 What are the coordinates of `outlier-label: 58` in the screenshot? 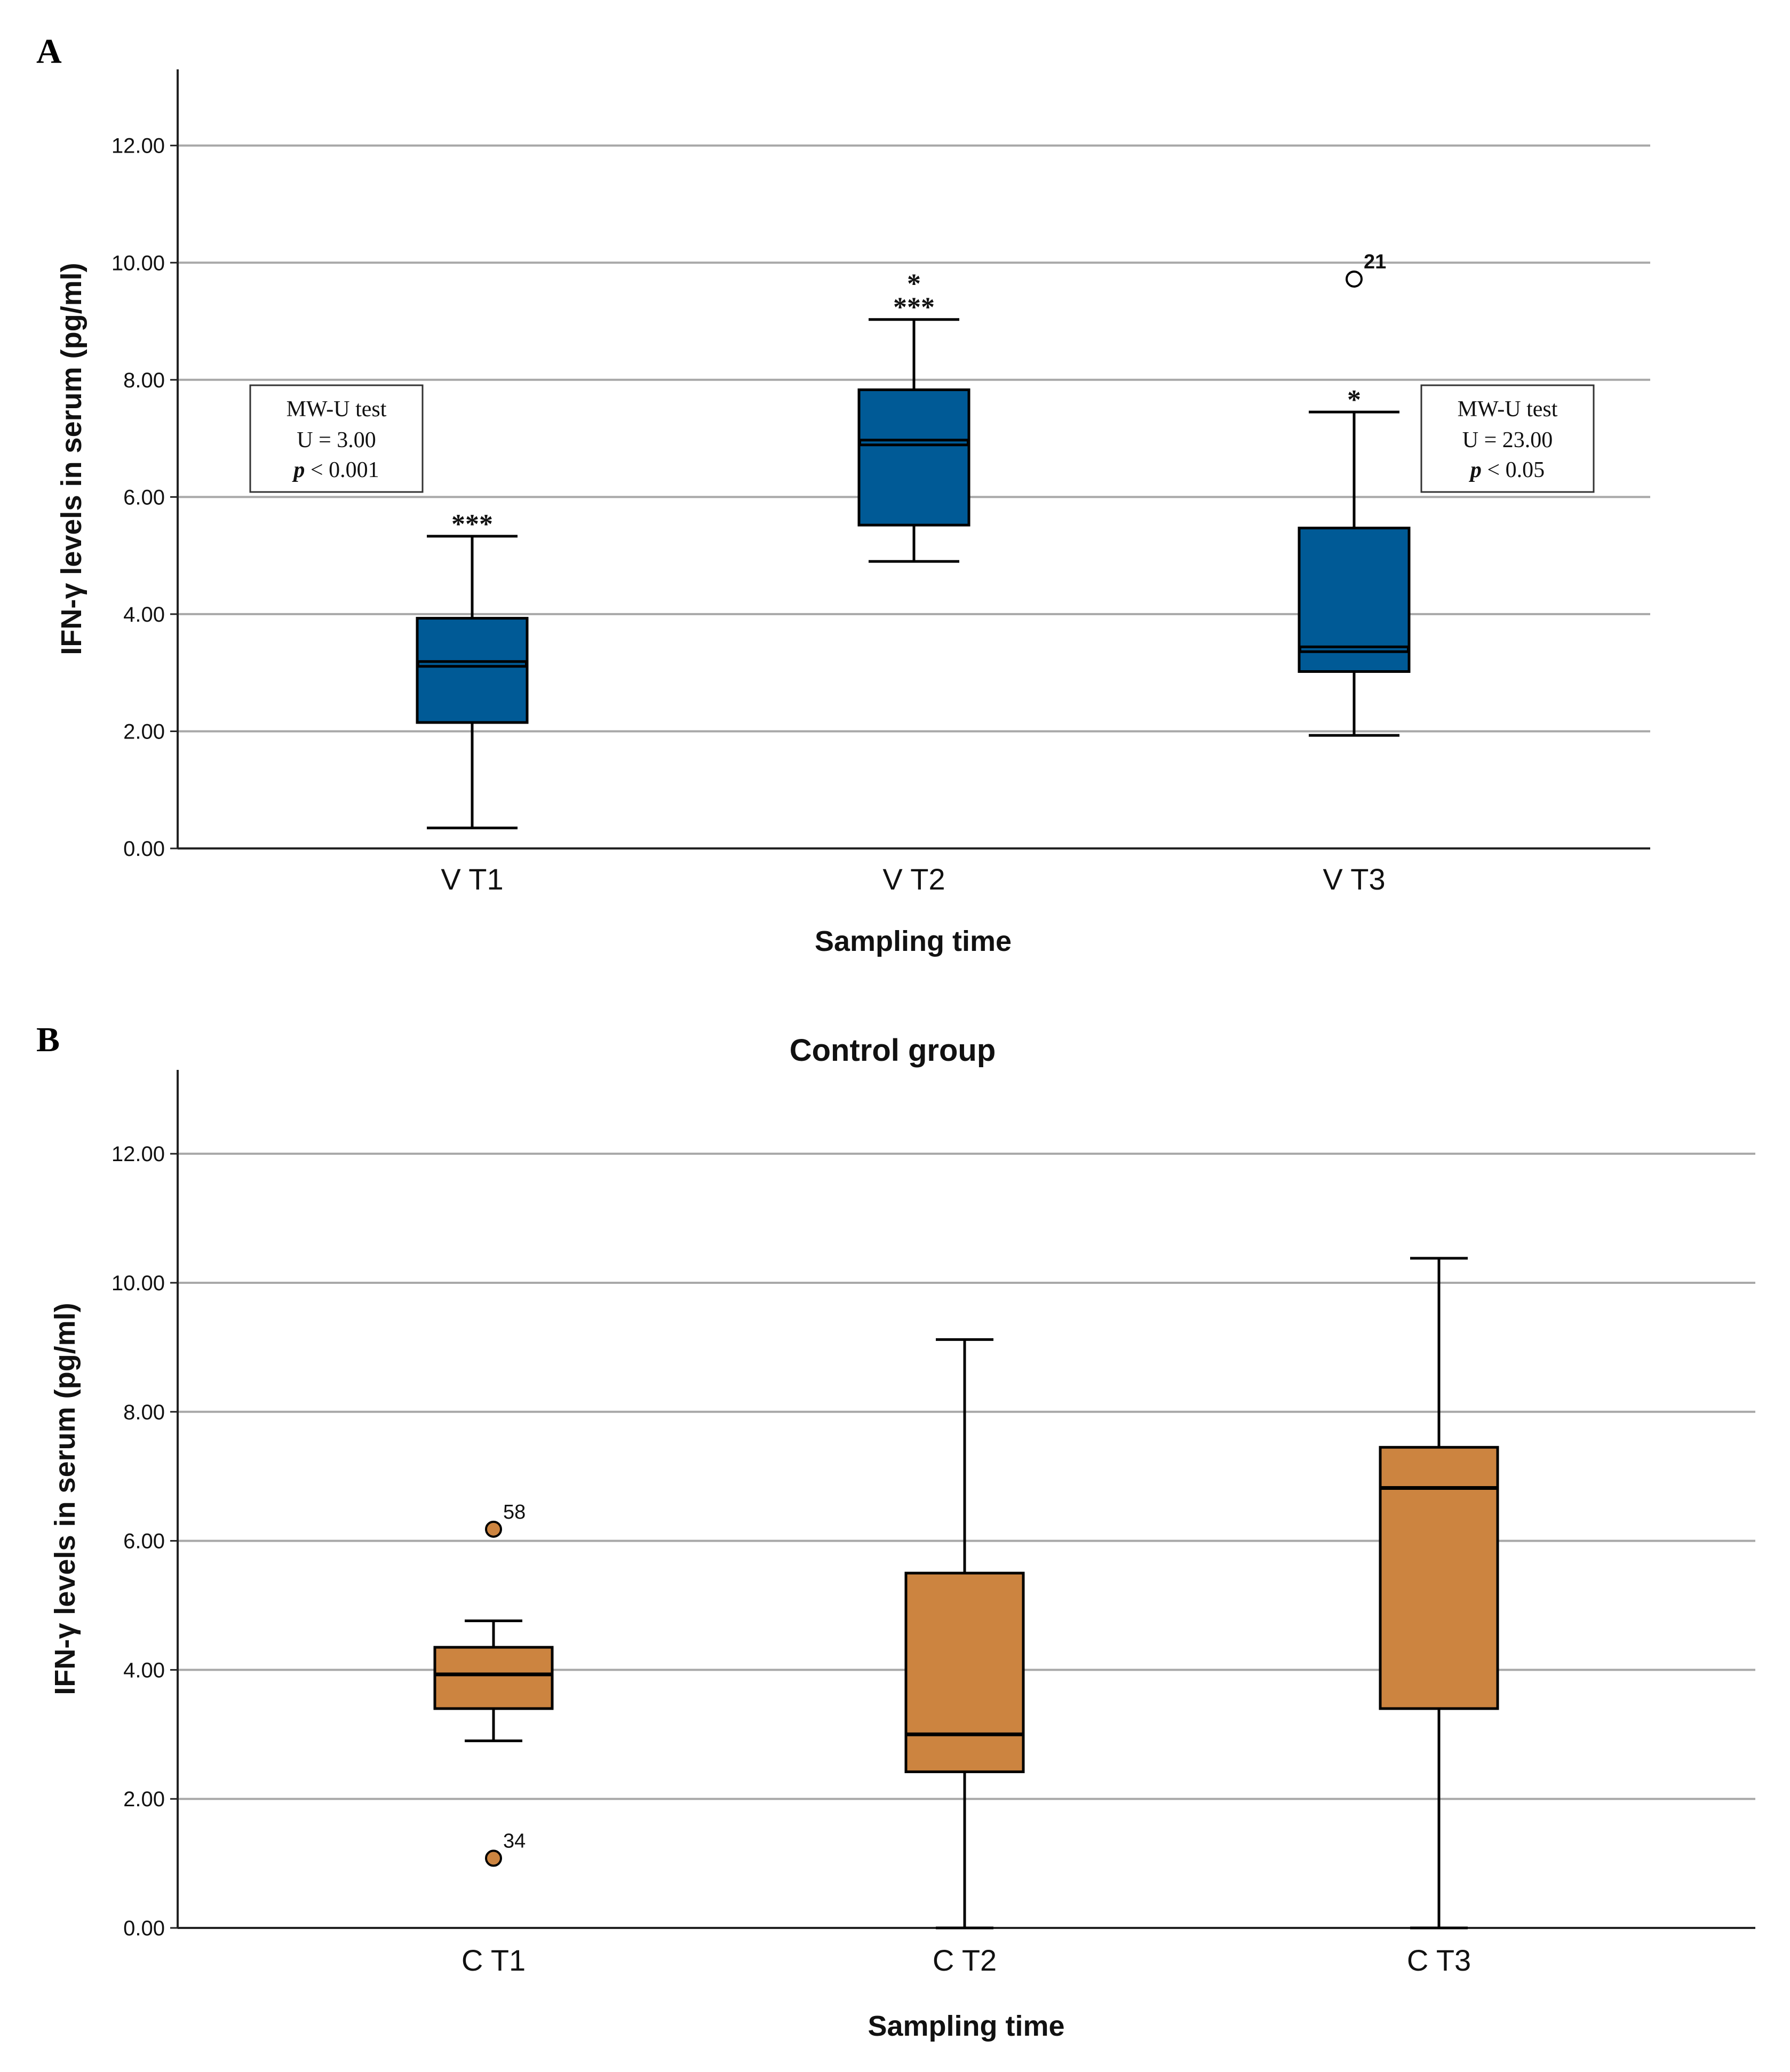 It's located at (514, 1512).